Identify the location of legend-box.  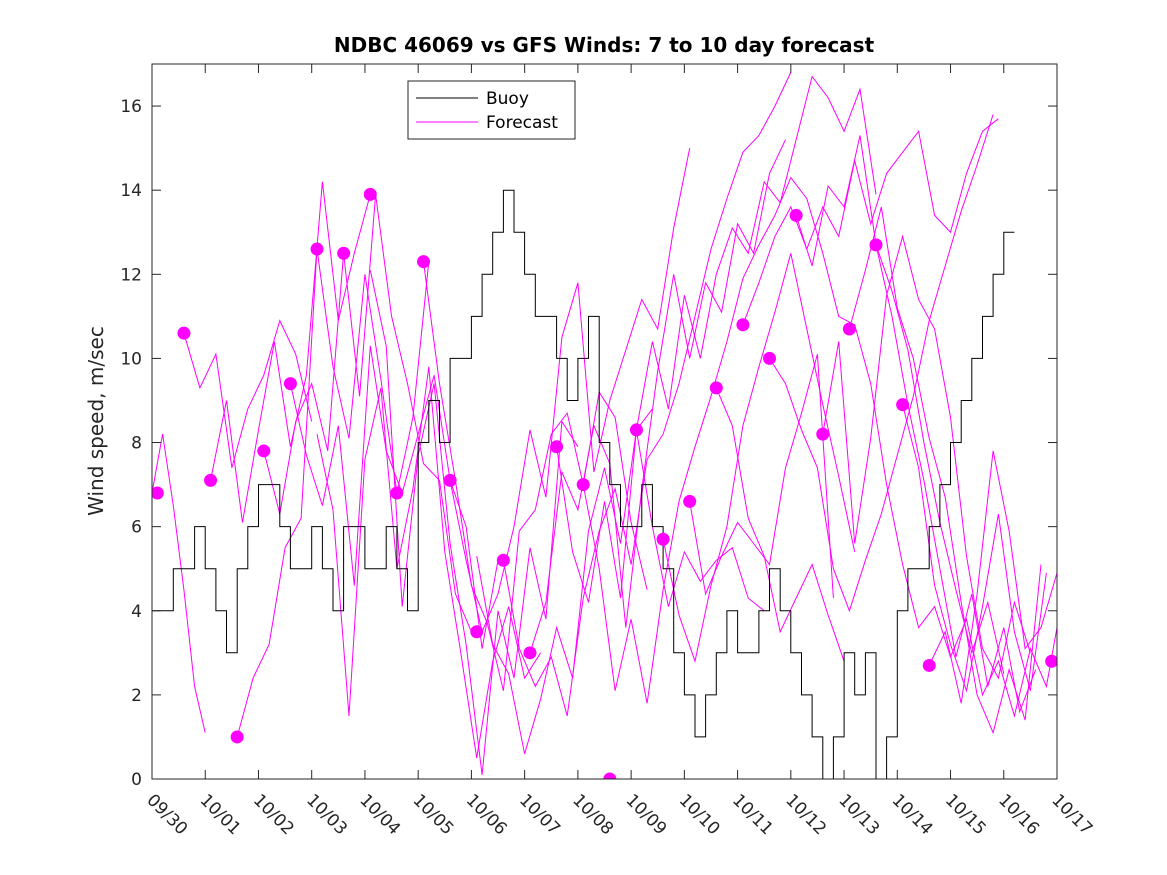
(491, 110).